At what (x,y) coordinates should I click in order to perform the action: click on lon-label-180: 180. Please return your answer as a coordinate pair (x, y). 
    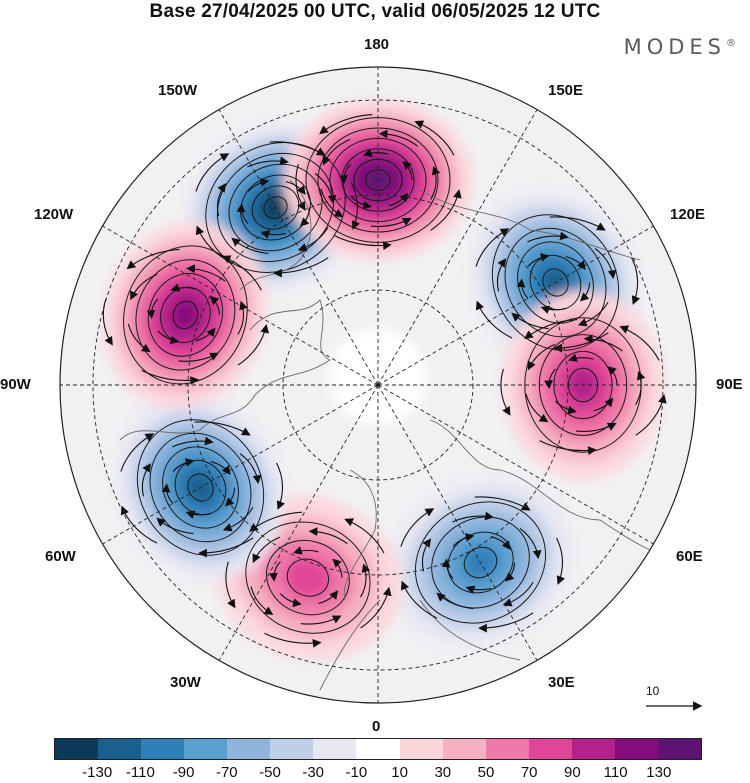
    Looking at the image, I should click on (377, 44).